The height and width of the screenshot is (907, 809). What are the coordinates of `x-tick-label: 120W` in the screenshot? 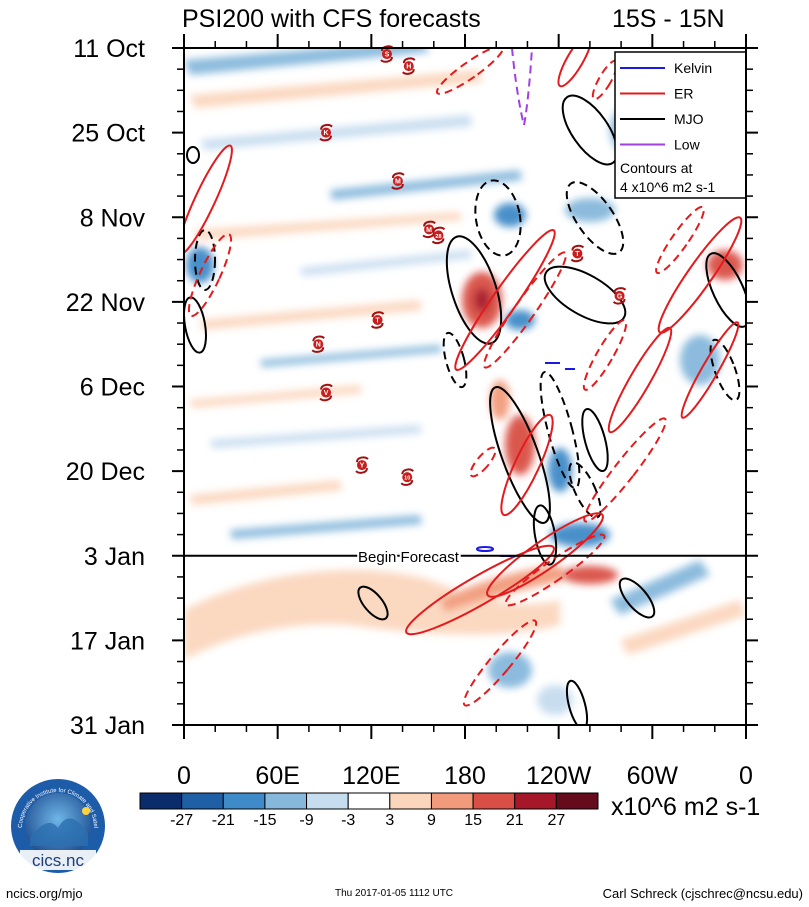 It's located at (559, 776).